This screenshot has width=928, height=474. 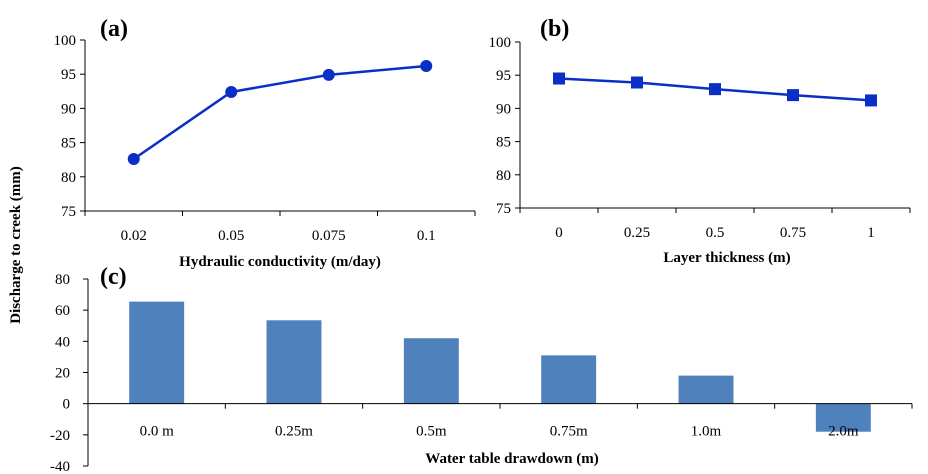 I want to click on panel-a-x-axis-label: Hydraulic conductivity (m/day), so click(x=280, y=262).